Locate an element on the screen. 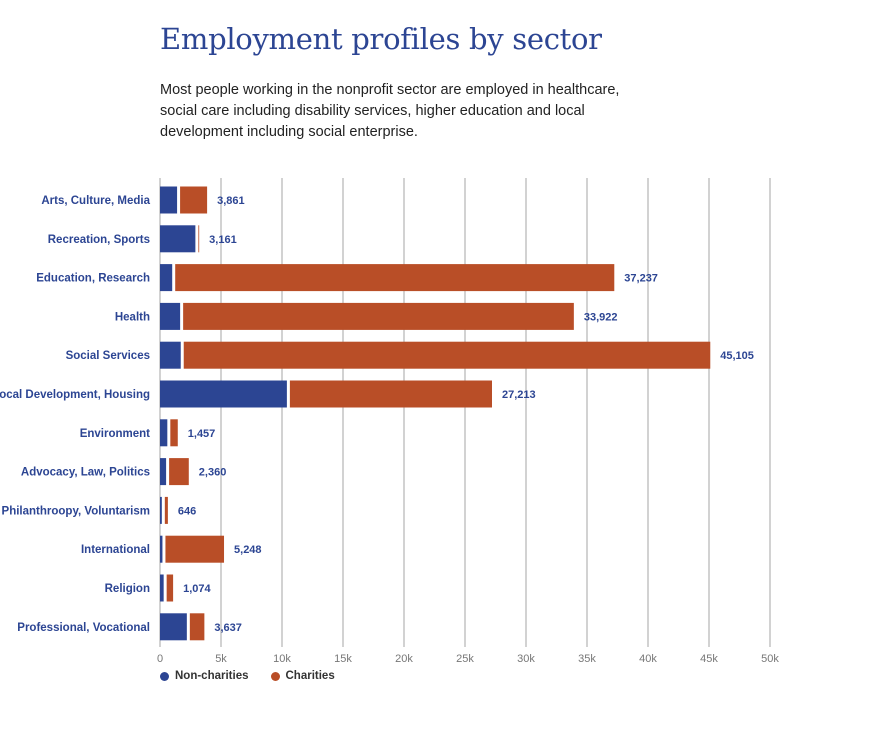 The image size is (872, 730). x-tick-label-10k: 10k is located at coordinates (282, 659).